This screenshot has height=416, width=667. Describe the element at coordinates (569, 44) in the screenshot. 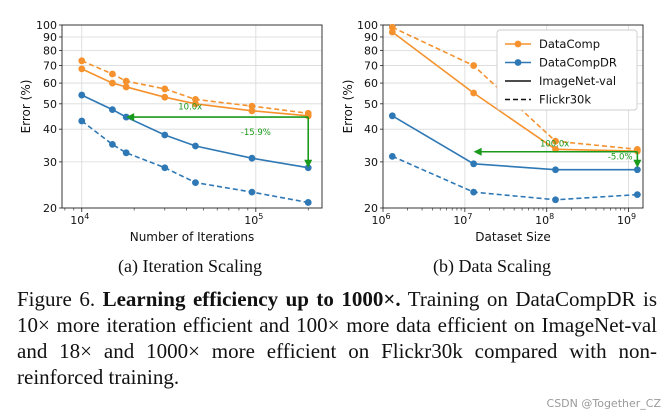

I see `legend-label: DataComp` at that location.